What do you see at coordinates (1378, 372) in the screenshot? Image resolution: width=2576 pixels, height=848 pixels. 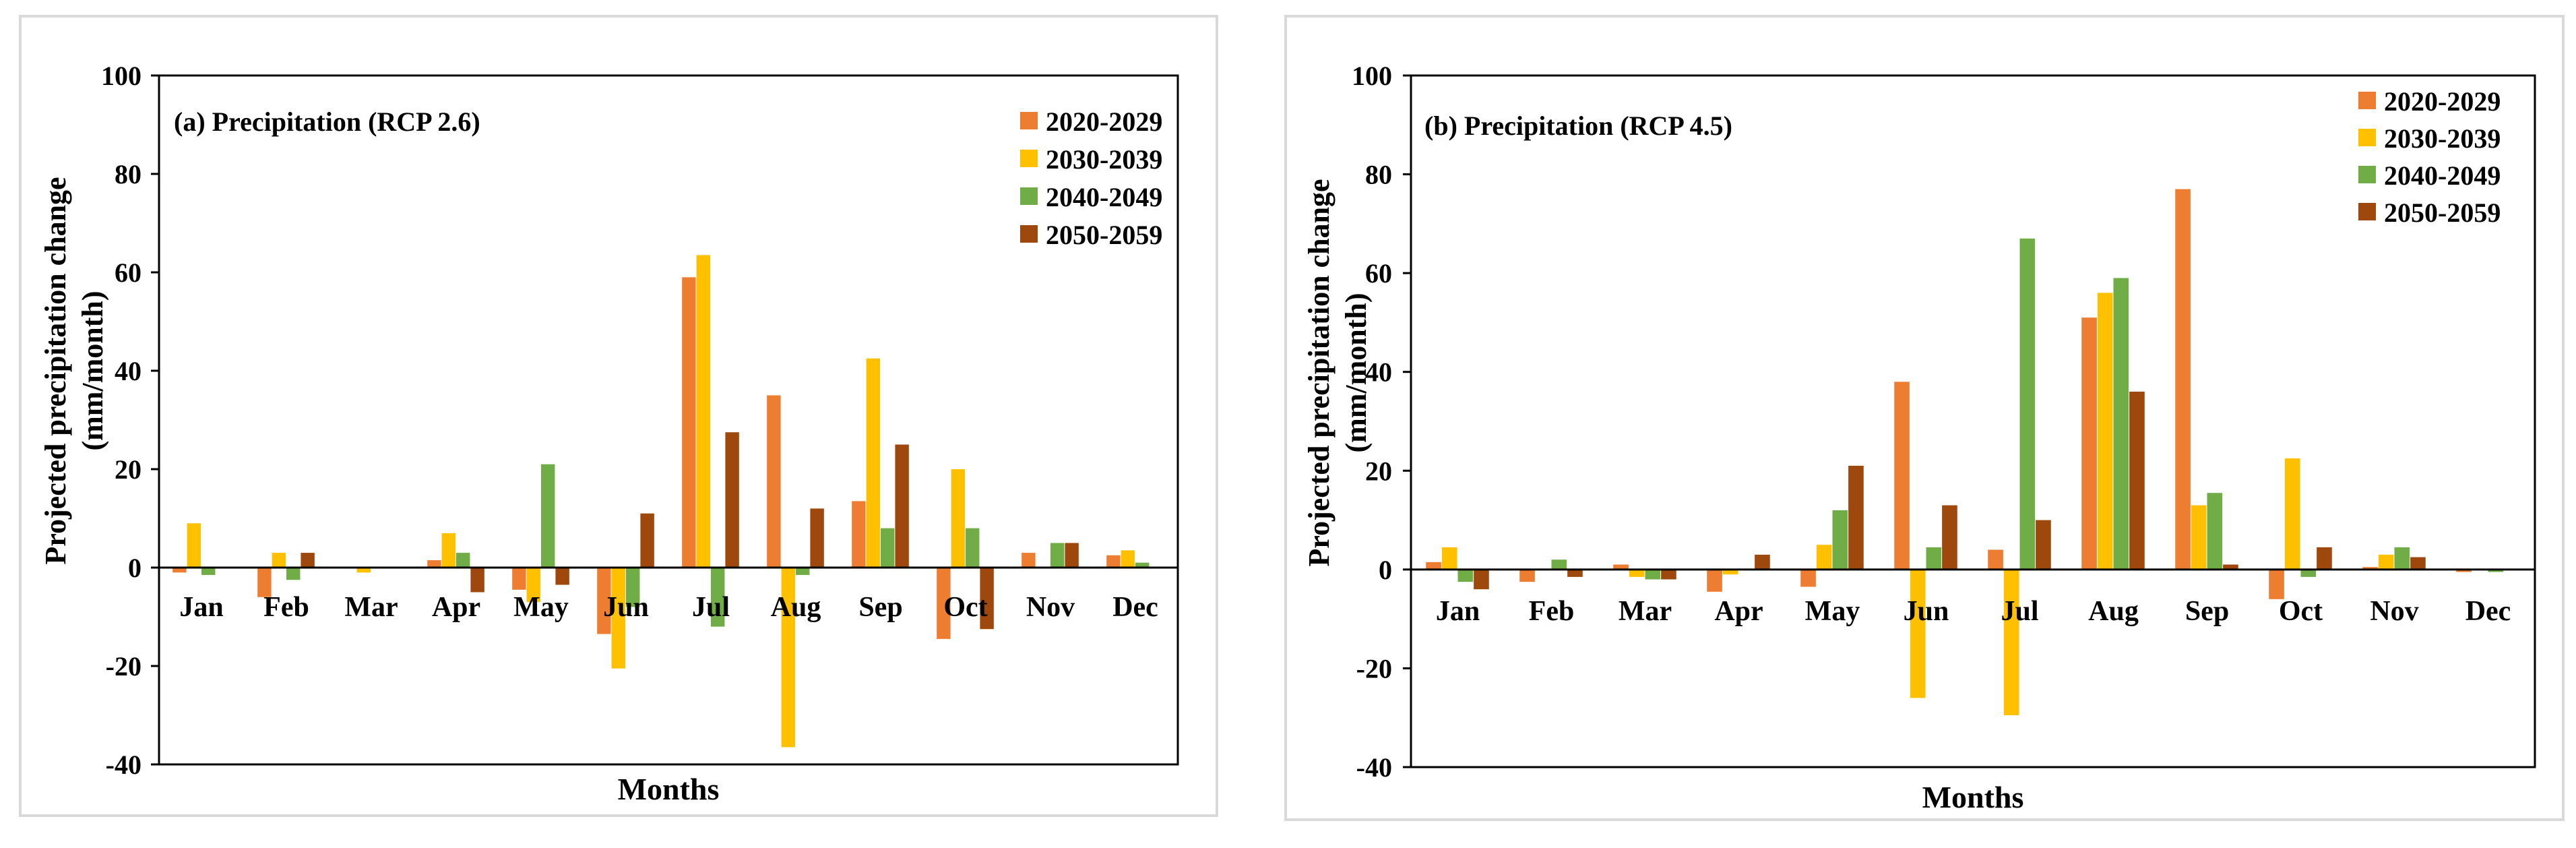 I see `y-tick-label: 40` at bounding box center [1378, 372].